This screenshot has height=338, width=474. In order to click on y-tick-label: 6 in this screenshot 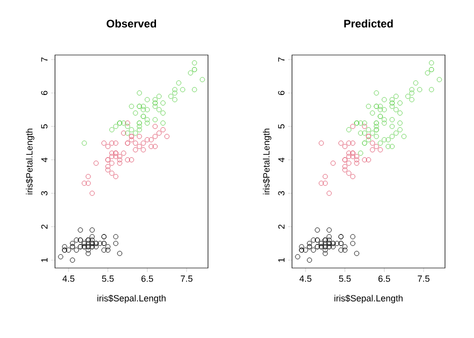, I will do `click(281, 93)`.